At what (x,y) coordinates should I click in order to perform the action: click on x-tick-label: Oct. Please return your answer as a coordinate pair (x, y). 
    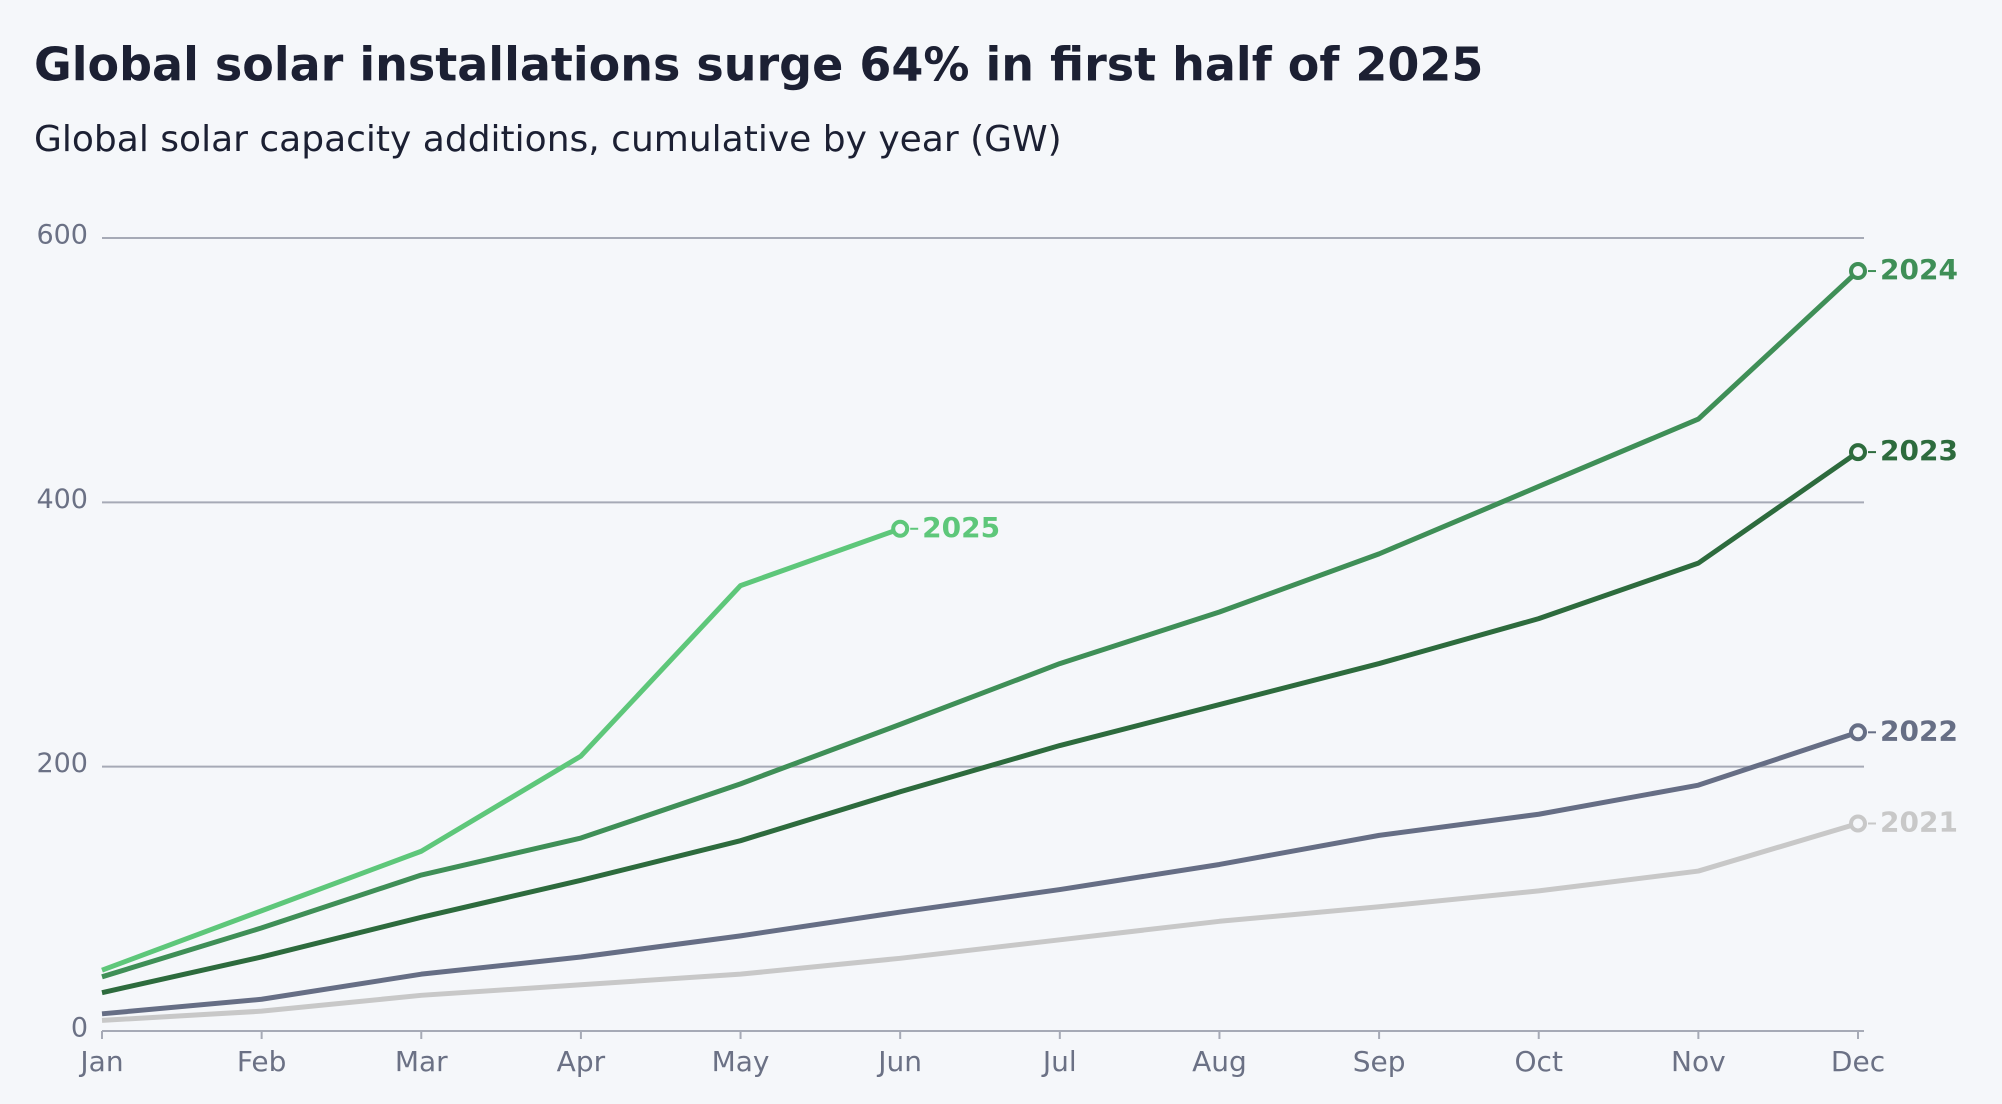
    Looking at the image, I should click on (1539, 1061).